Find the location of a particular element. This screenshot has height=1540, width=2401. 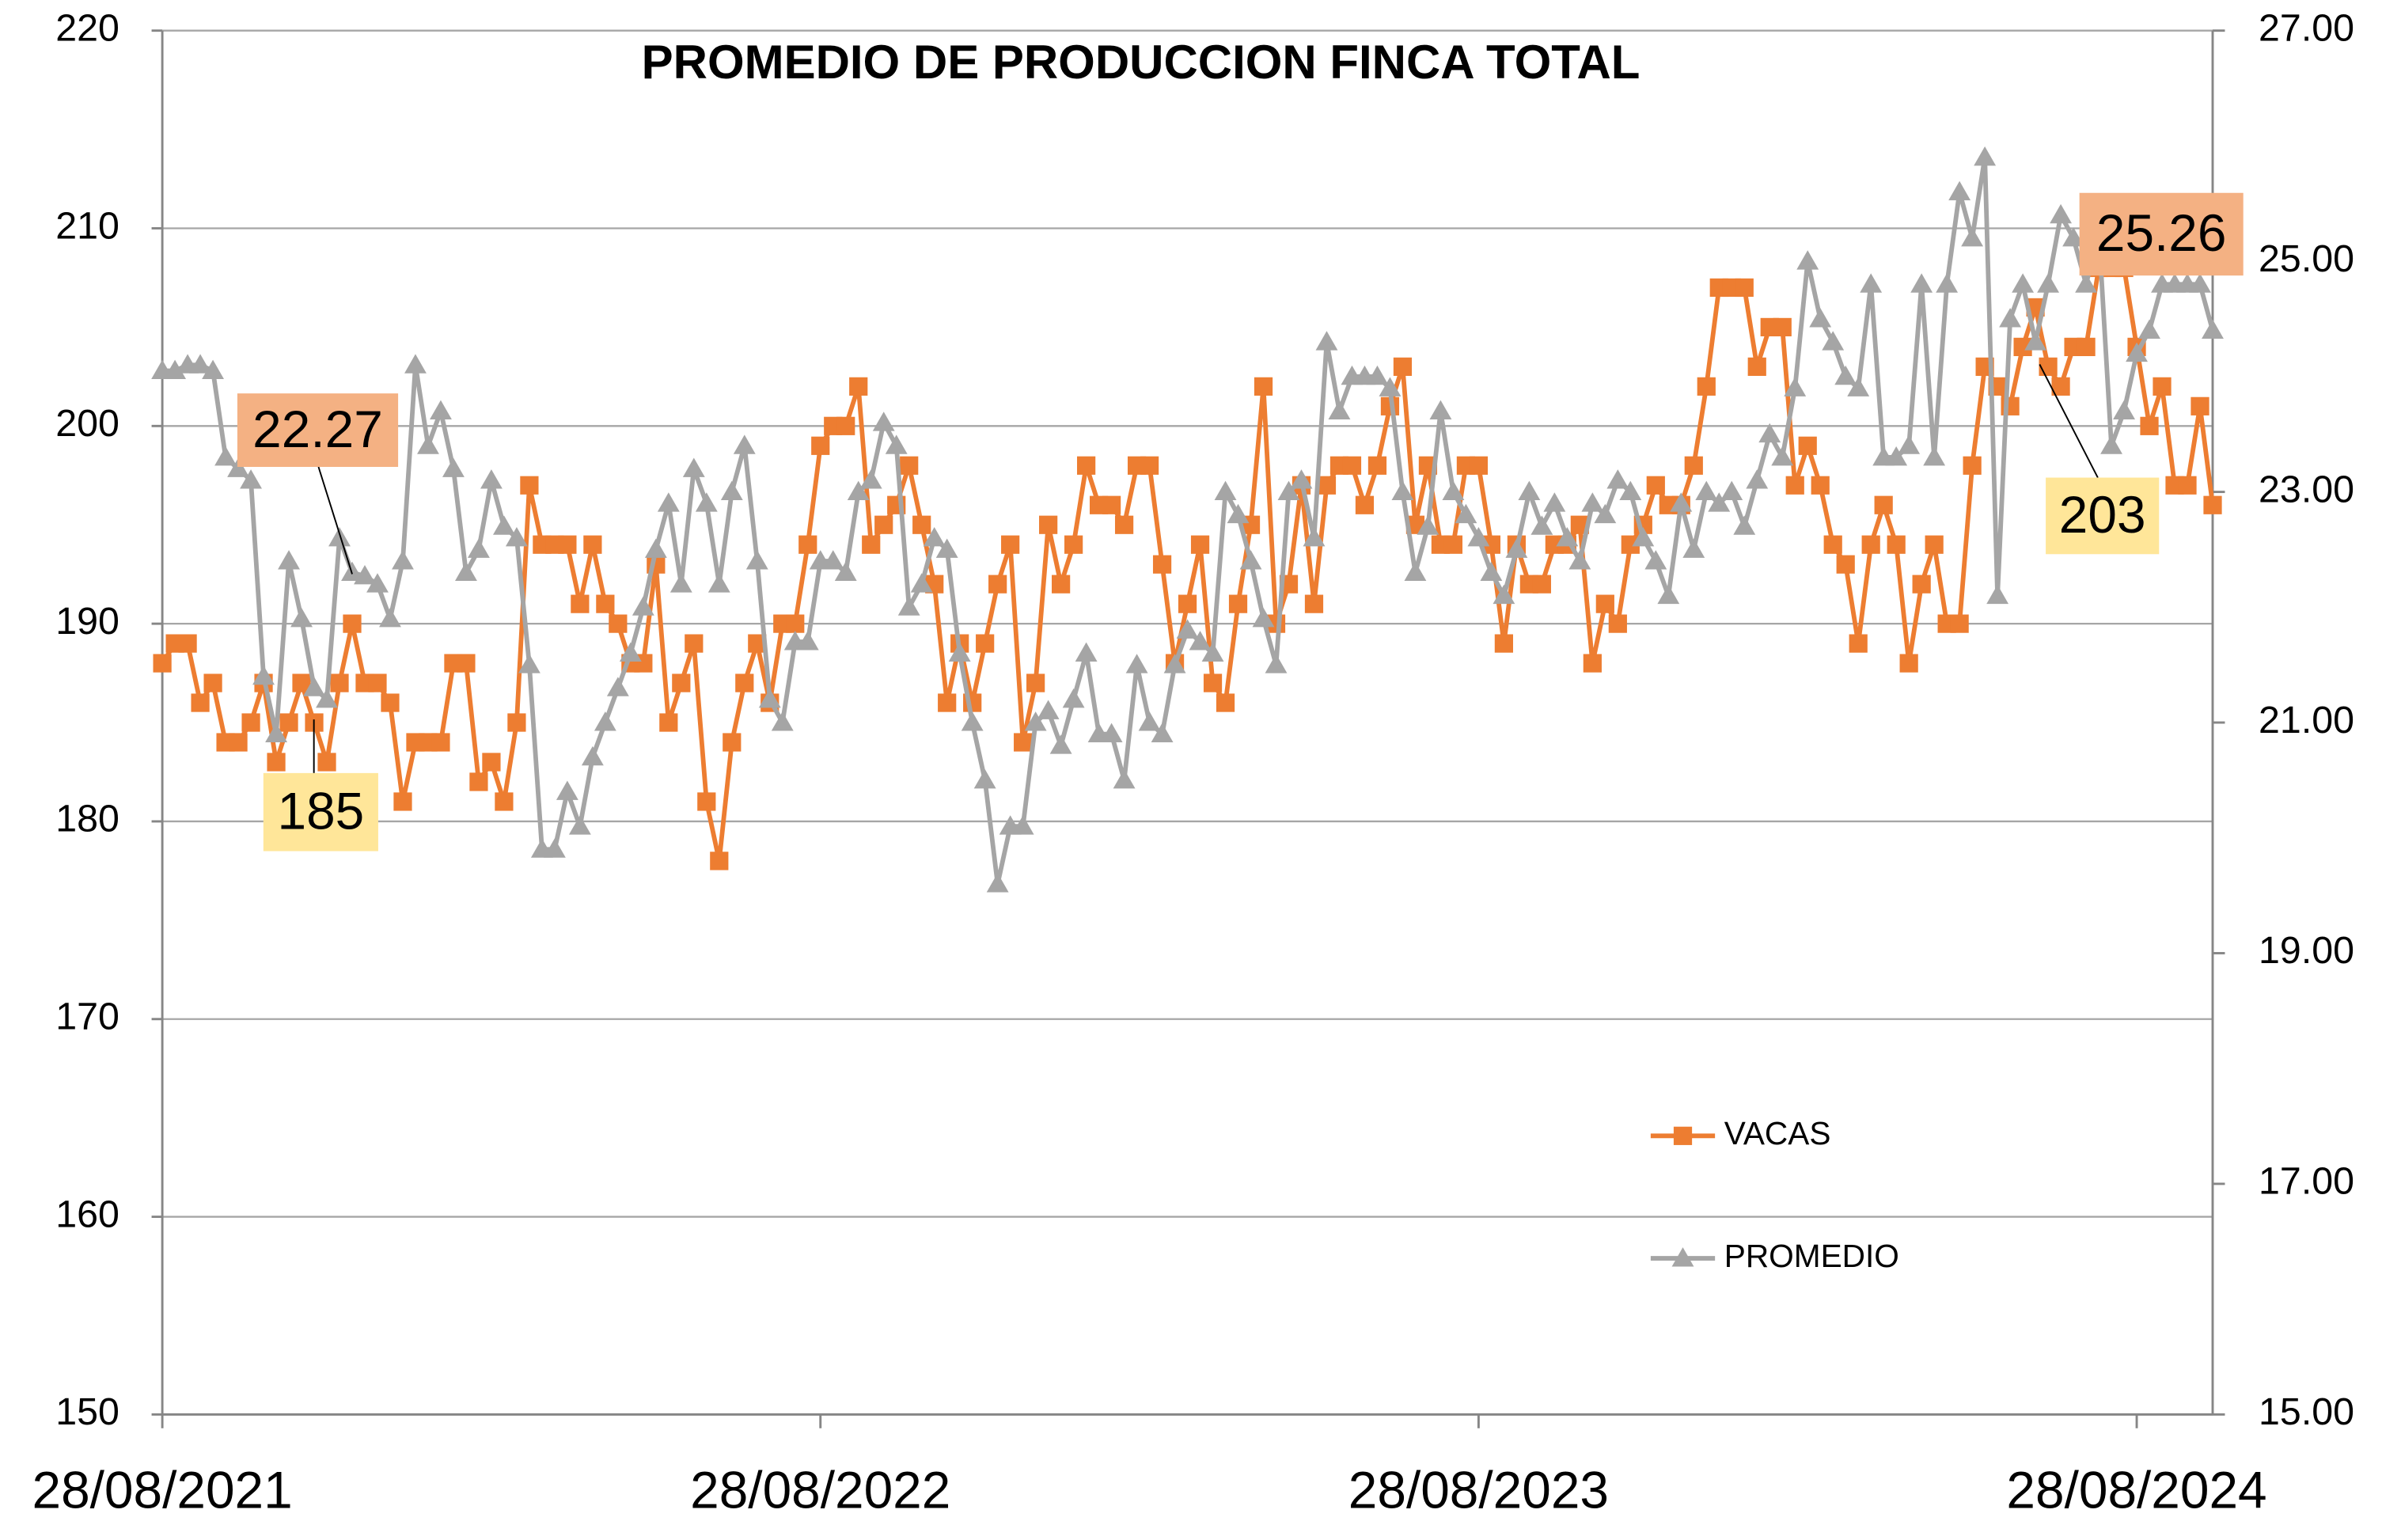

chart-title: PROMEDIO DE PRODUCCION FINCA TOTAL is located at coordinates (1141, 62).